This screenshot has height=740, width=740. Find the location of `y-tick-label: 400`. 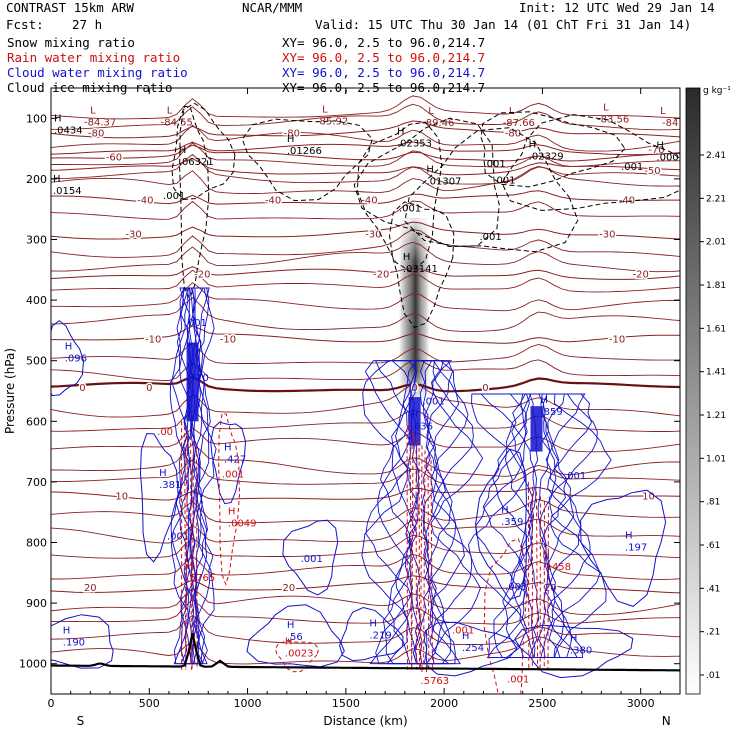

y-tick-label: 400 is located at coordinates (36, 300).